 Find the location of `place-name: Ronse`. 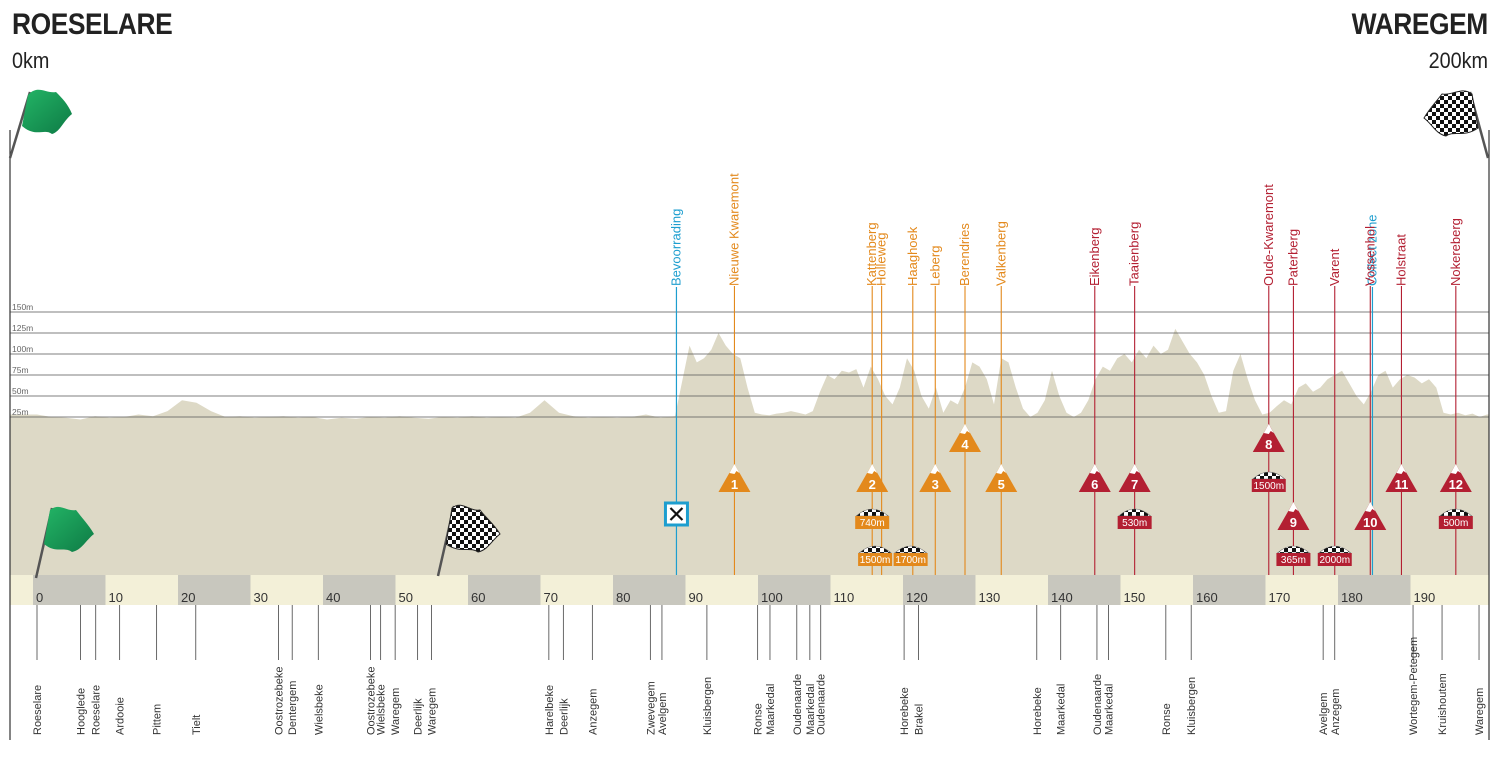

place-name: Ronse is located at coordinates (1167, 719).